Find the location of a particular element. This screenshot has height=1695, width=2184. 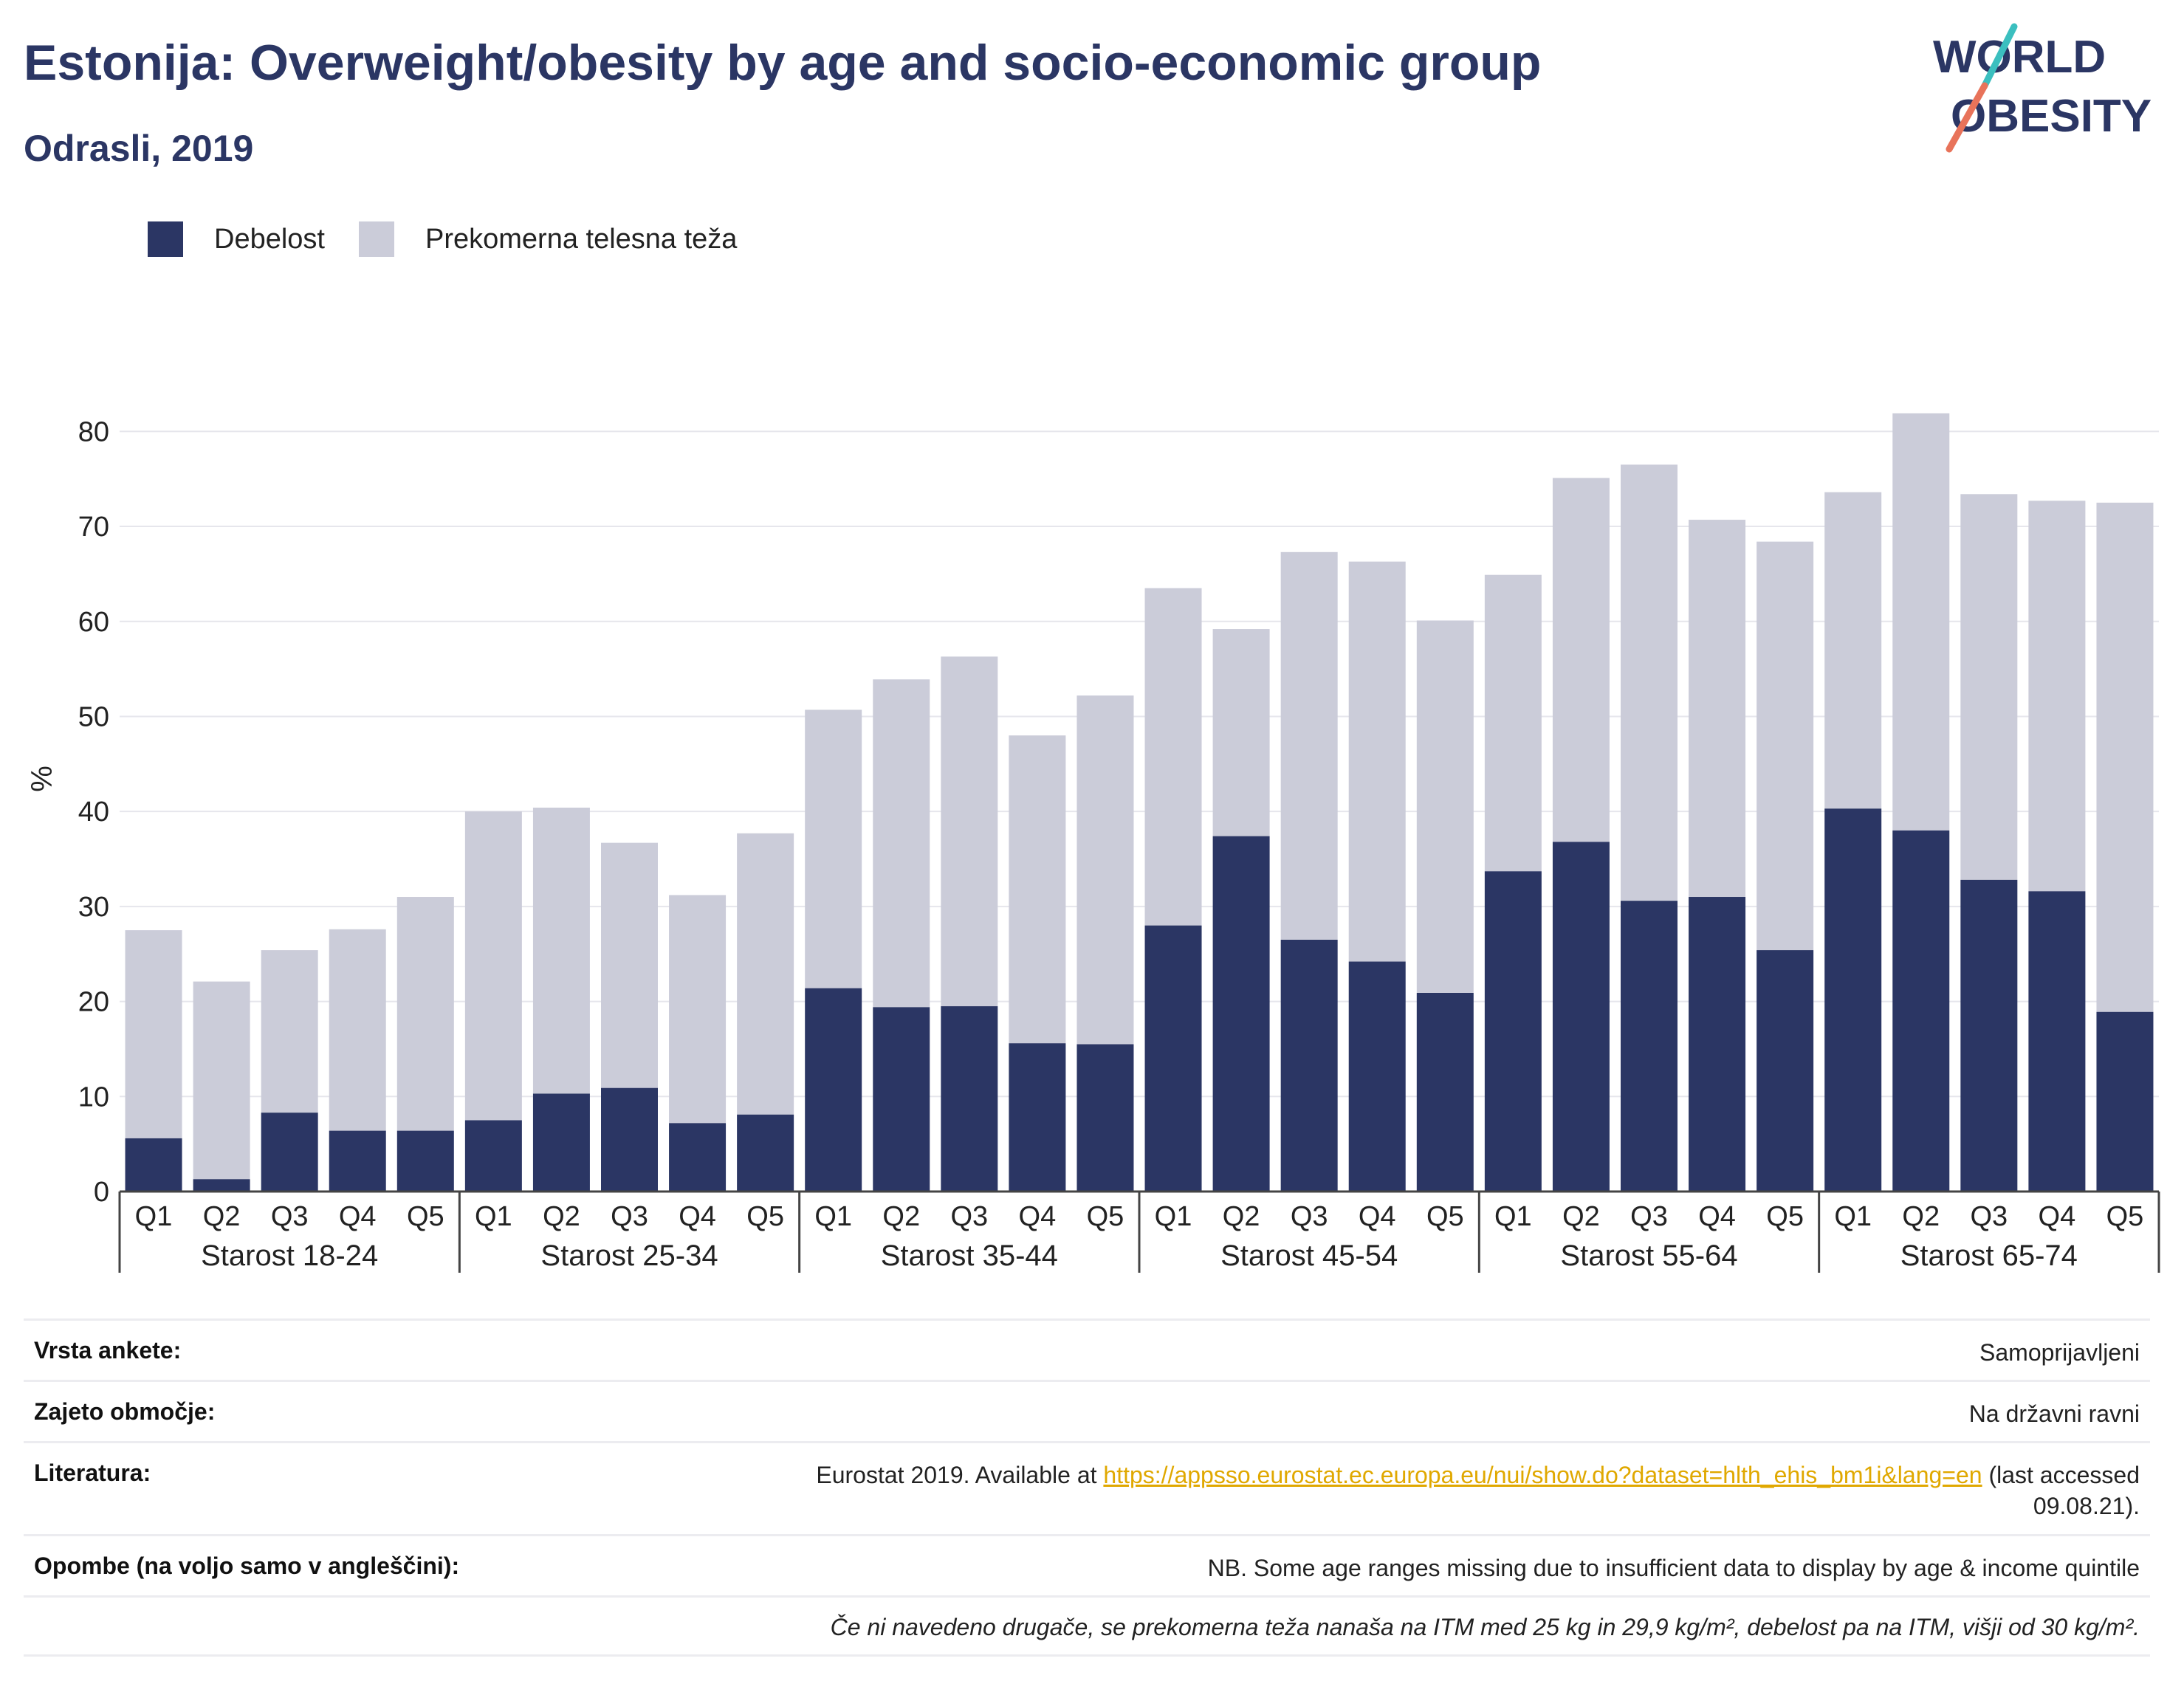

meta-row-survey-type: Vrsta ankete: Samoprijavljeni is located at coordinates (1087, 1349).